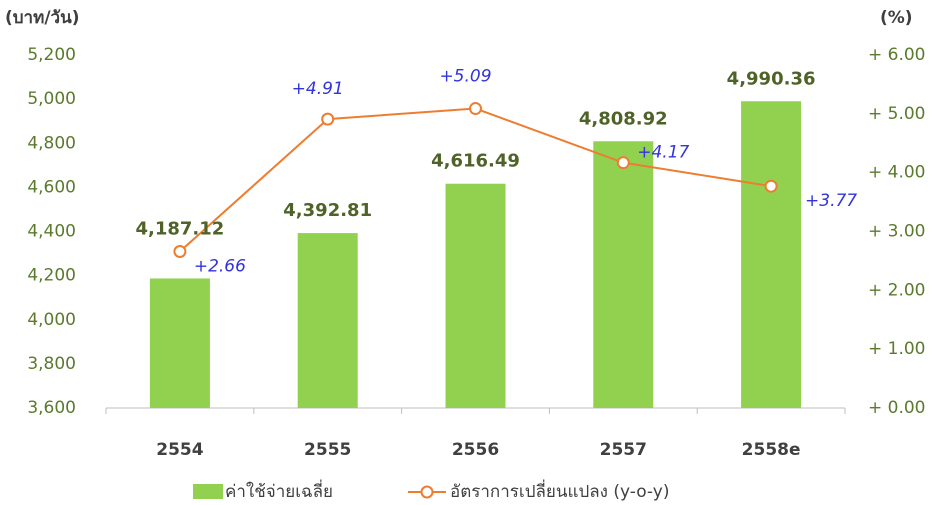  I want to click on y-tick-label: 4,400, so click(51, 232).